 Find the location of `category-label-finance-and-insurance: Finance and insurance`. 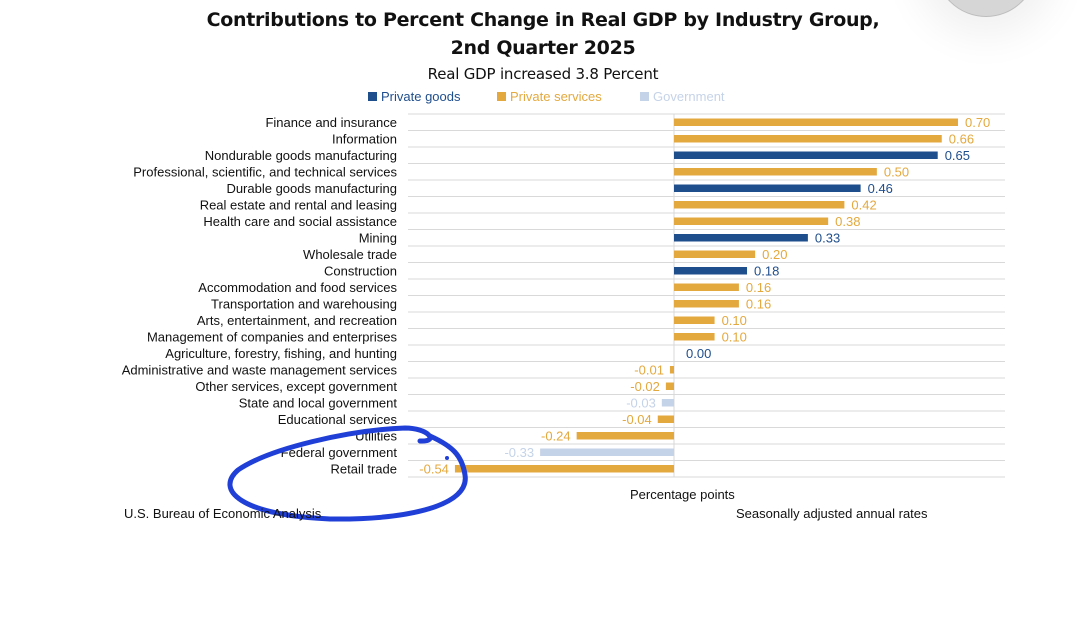

category-label-finance-and-insurance: Finance and insurance is located at coordinates (331, 122).